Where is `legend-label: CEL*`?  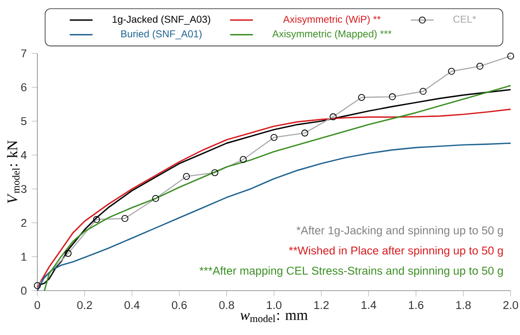
legend-label: CEL* is located at coordinates (464, 19).